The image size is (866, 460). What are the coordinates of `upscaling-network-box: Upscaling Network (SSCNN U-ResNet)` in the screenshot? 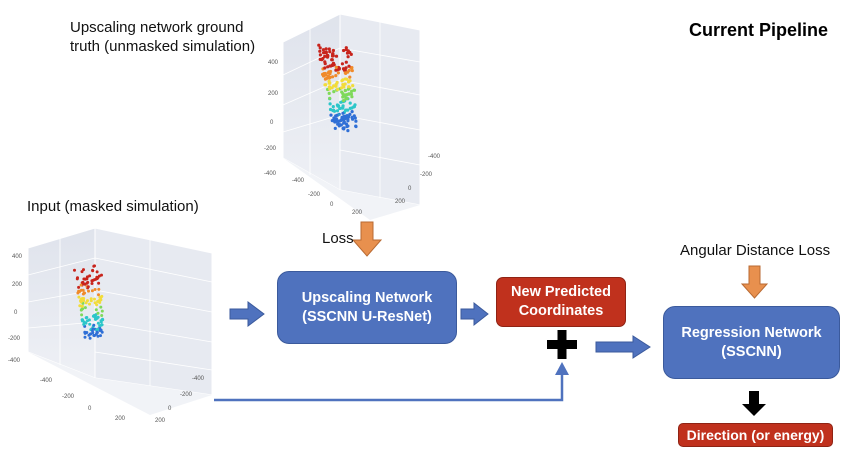 It's located at (367, 307).